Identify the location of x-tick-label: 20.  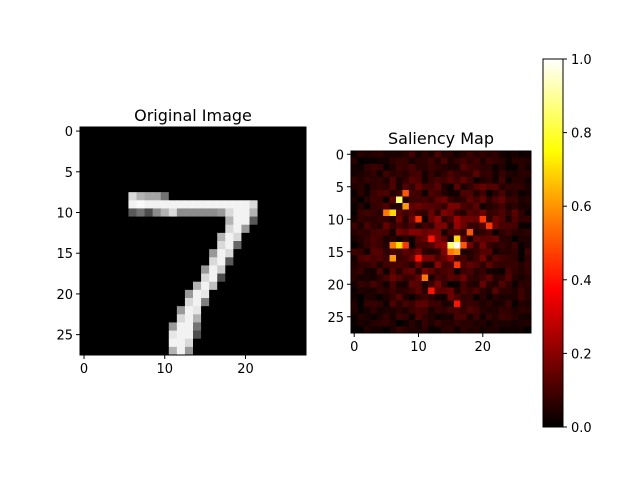
(483, 347).